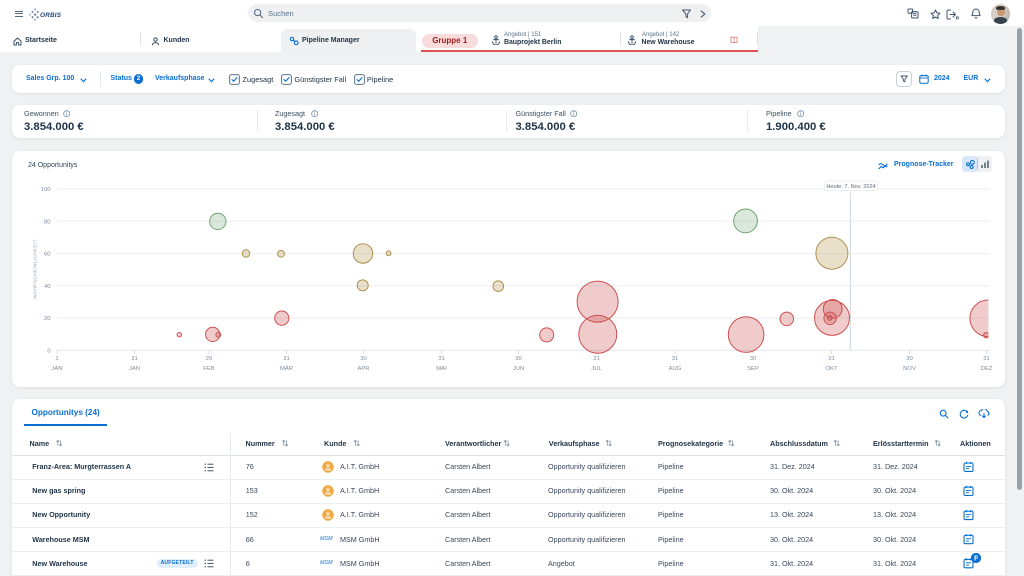 This screenshot has width=1024, height=576. Describe the element at coordinates (441, 369) in the screenshot. I see `svg-text: MAI` at that location.